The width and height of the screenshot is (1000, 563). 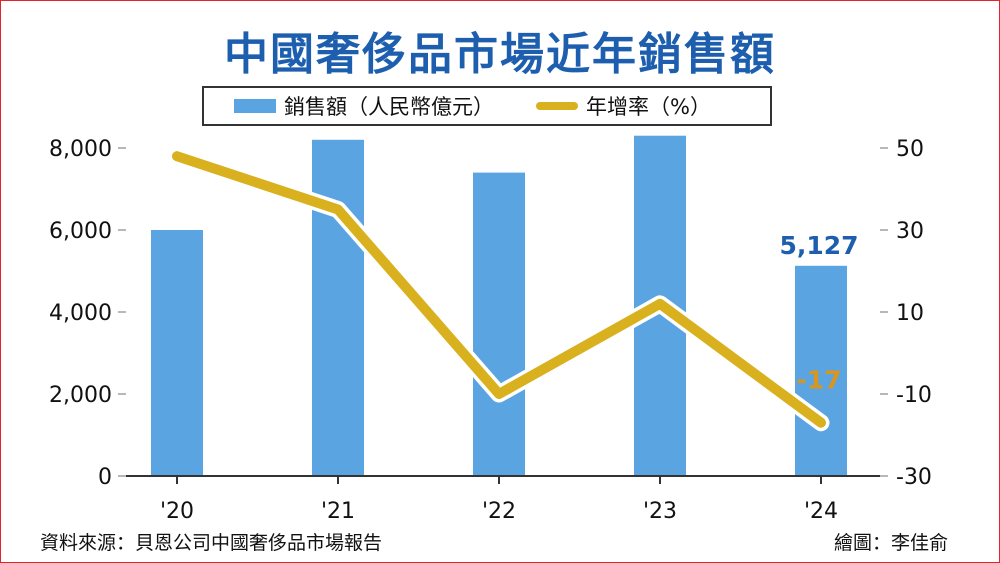 I want to click on bar-value-label: 5,127, so click(x=818, y=245).